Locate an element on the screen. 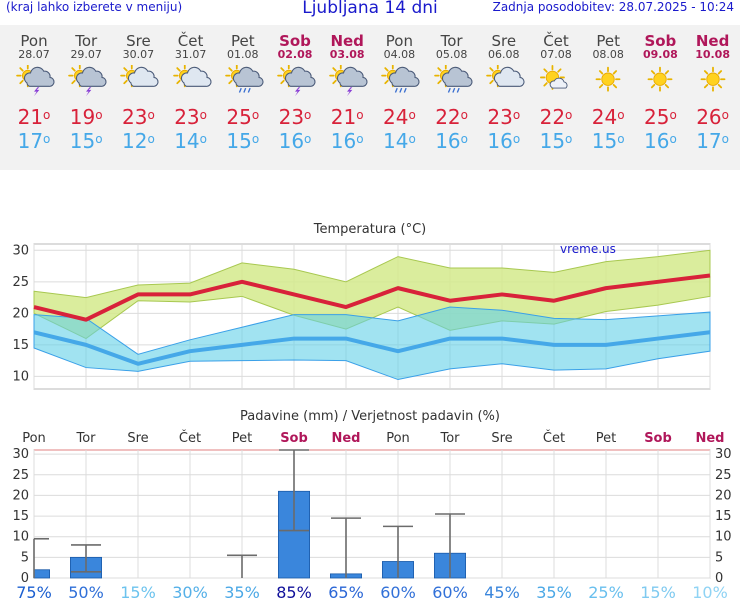  precip-probability-label: 75% is located at coordinates (34, 592).